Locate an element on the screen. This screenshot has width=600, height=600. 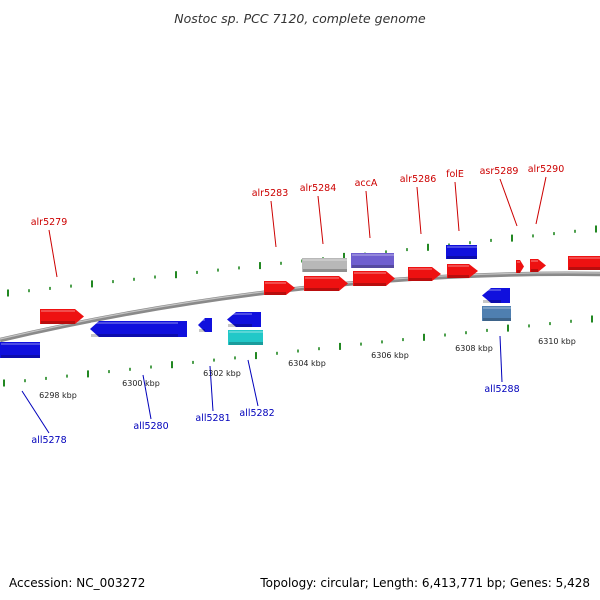
feature-blue-folE-body is located at coordinates (461, 252).